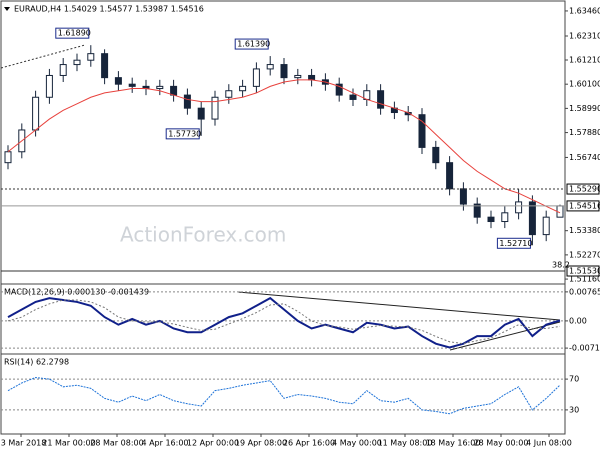 Image resolution: width=600 pixels, height=450 pixels. What do you see at coordinates (453, 443) in the screenshot?
I see `x-tick-label: 18 May 16:00` at bounding box center [453, 443].